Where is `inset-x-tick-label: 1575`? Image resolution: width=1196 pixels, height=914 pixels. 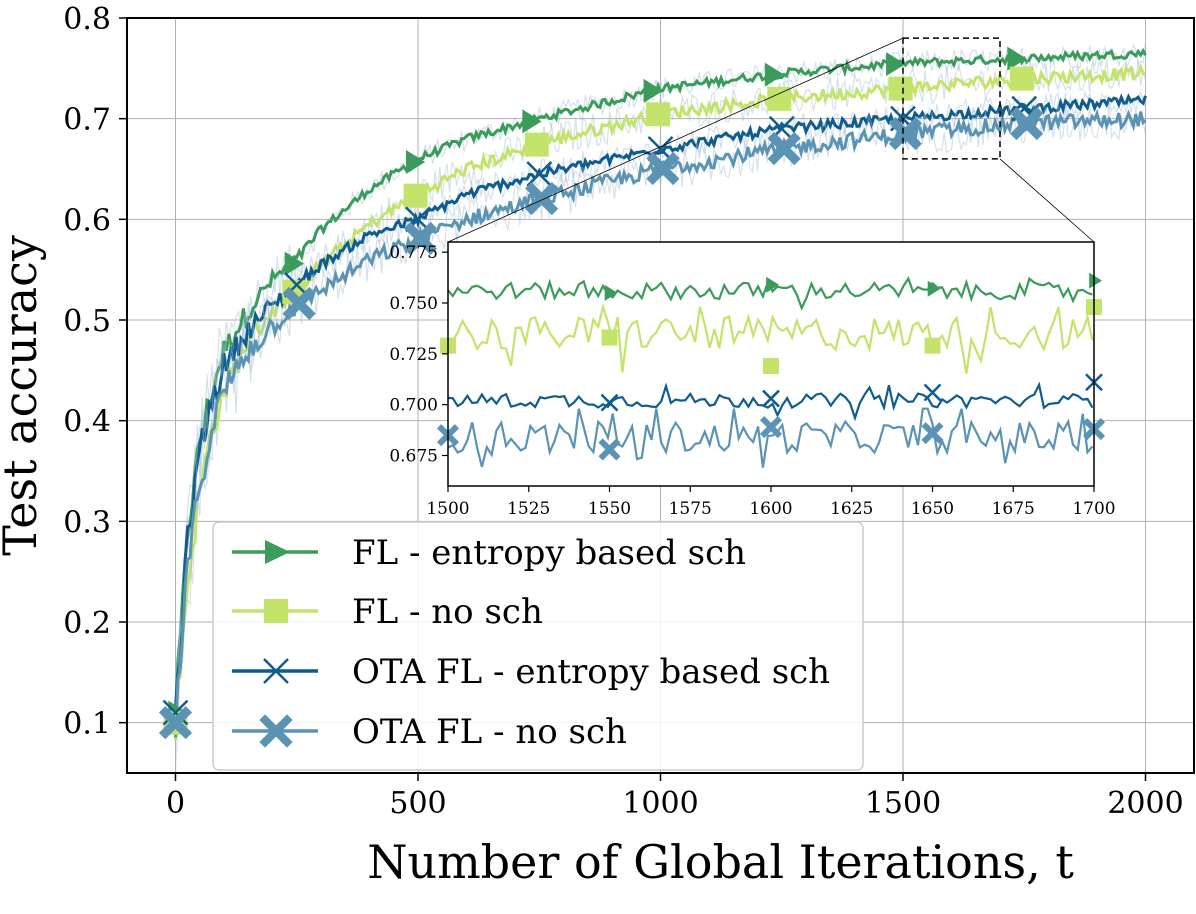 inset-x-tick-label: 1575 is located at coordinates (690, 509).